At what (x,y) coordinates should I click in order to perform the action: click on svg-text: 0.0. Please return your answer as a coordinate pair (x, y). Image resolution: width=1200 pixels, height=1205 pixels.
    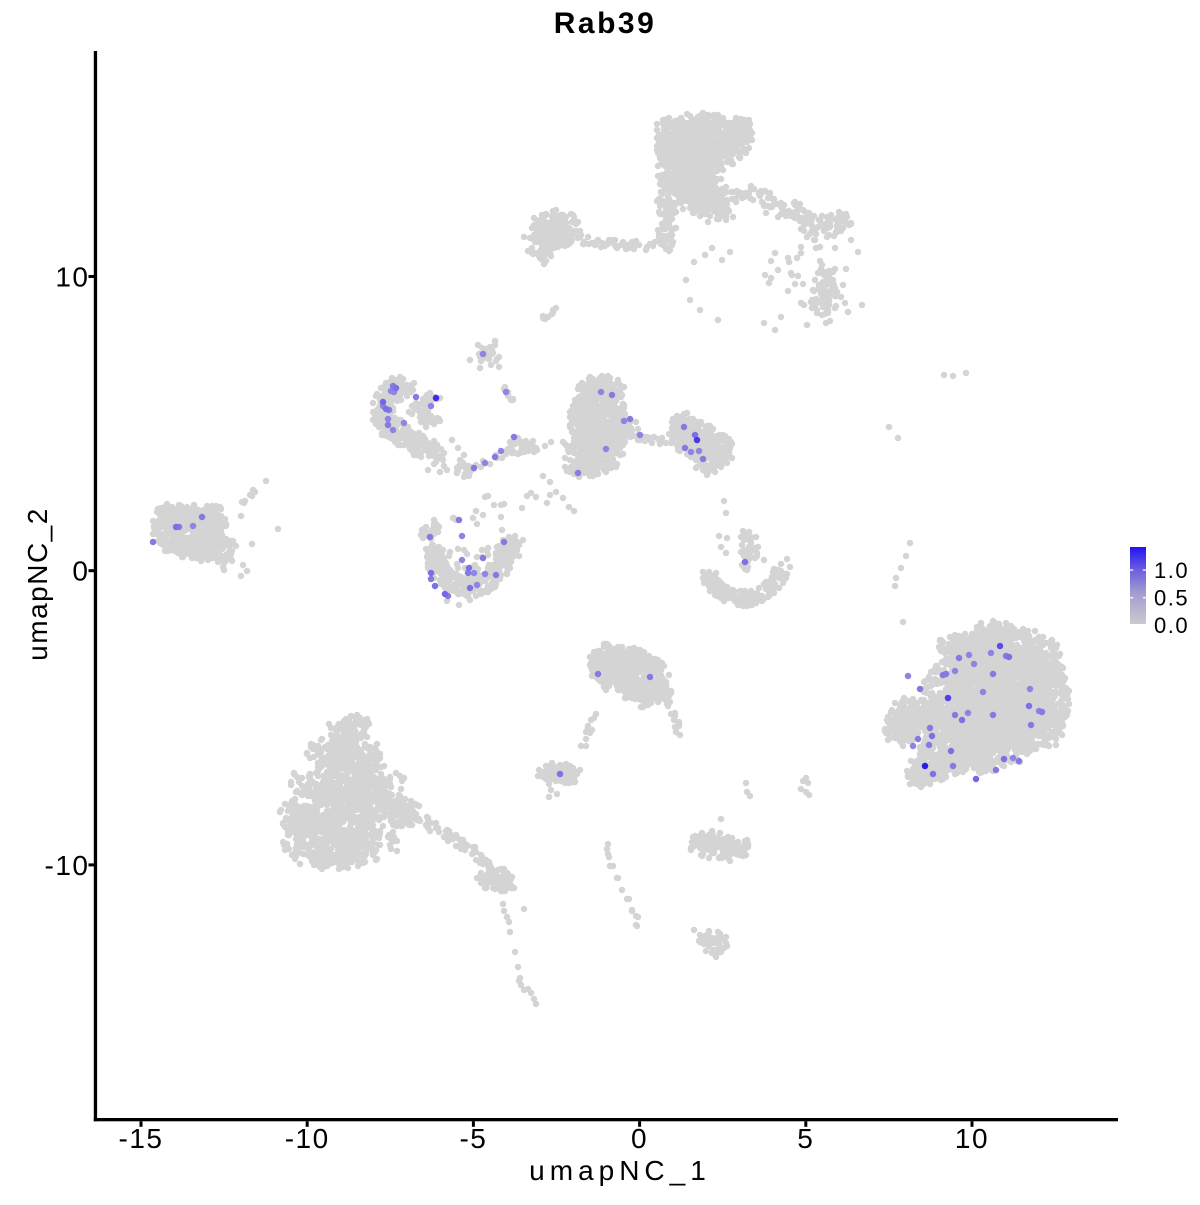
    Looking at the image, I should click on (1171, 625).